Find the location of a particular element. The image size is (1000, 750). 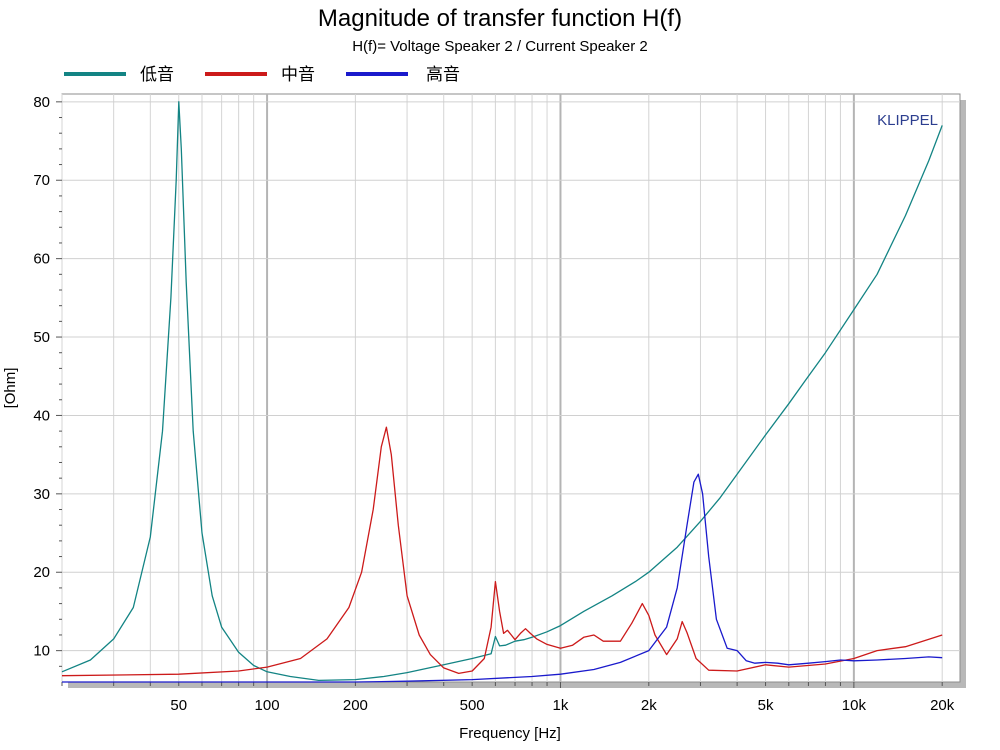

y-tick-label: 30 is located at coordinates (41, 494).